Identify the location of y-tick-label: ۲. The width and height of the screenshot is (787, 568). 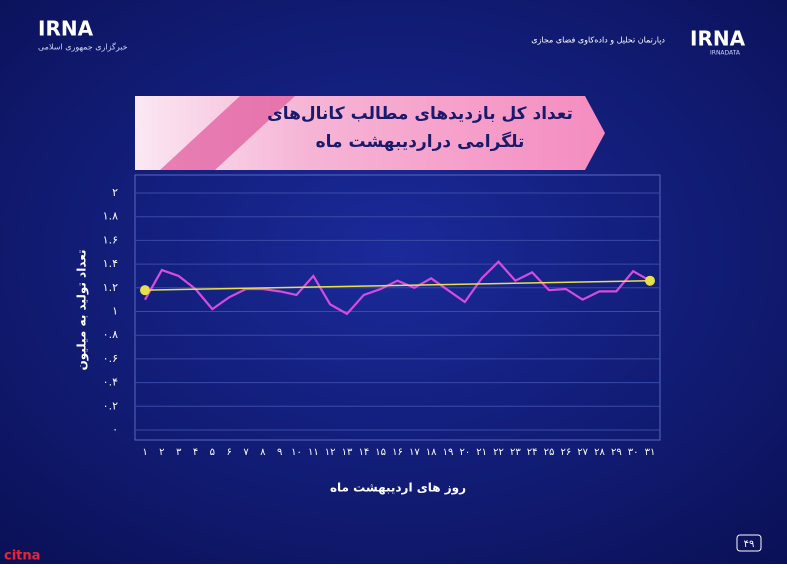
(115, 192).